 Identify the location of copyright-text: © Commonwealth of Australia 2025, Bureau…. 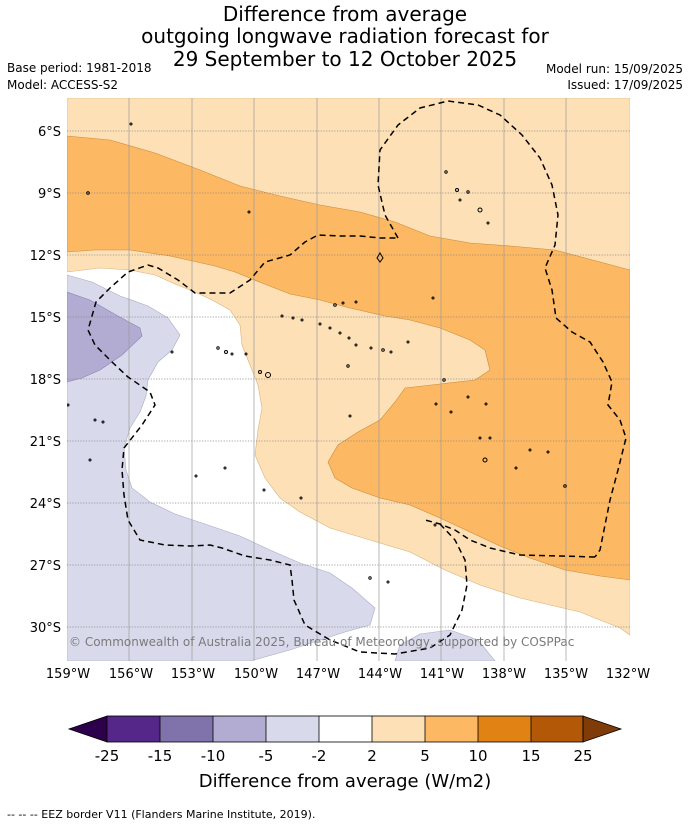
(321, 642).